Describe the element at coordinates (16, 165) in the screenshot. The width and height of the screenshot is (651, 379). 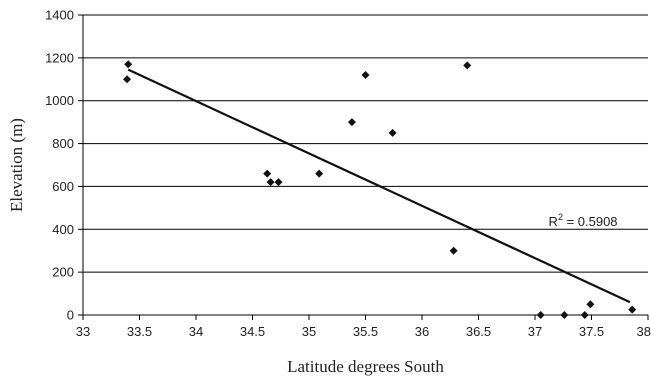
I see `y-axis-title: Elevation (m)` at that location.